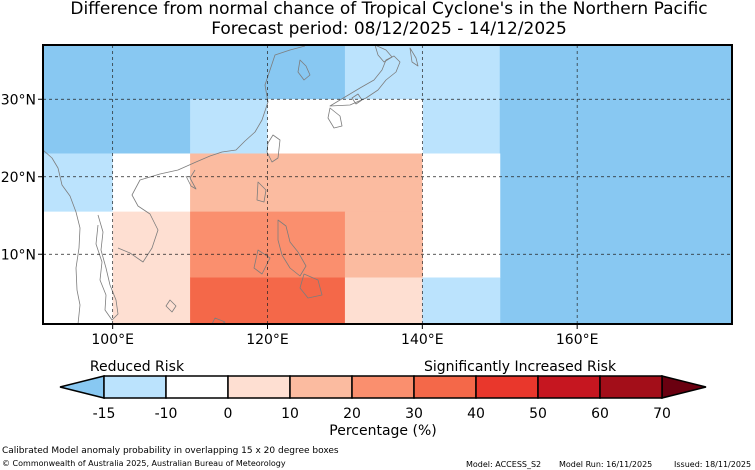  I want to click on increased-risk-label: Significantly Increased Risk, so click(520, 367).